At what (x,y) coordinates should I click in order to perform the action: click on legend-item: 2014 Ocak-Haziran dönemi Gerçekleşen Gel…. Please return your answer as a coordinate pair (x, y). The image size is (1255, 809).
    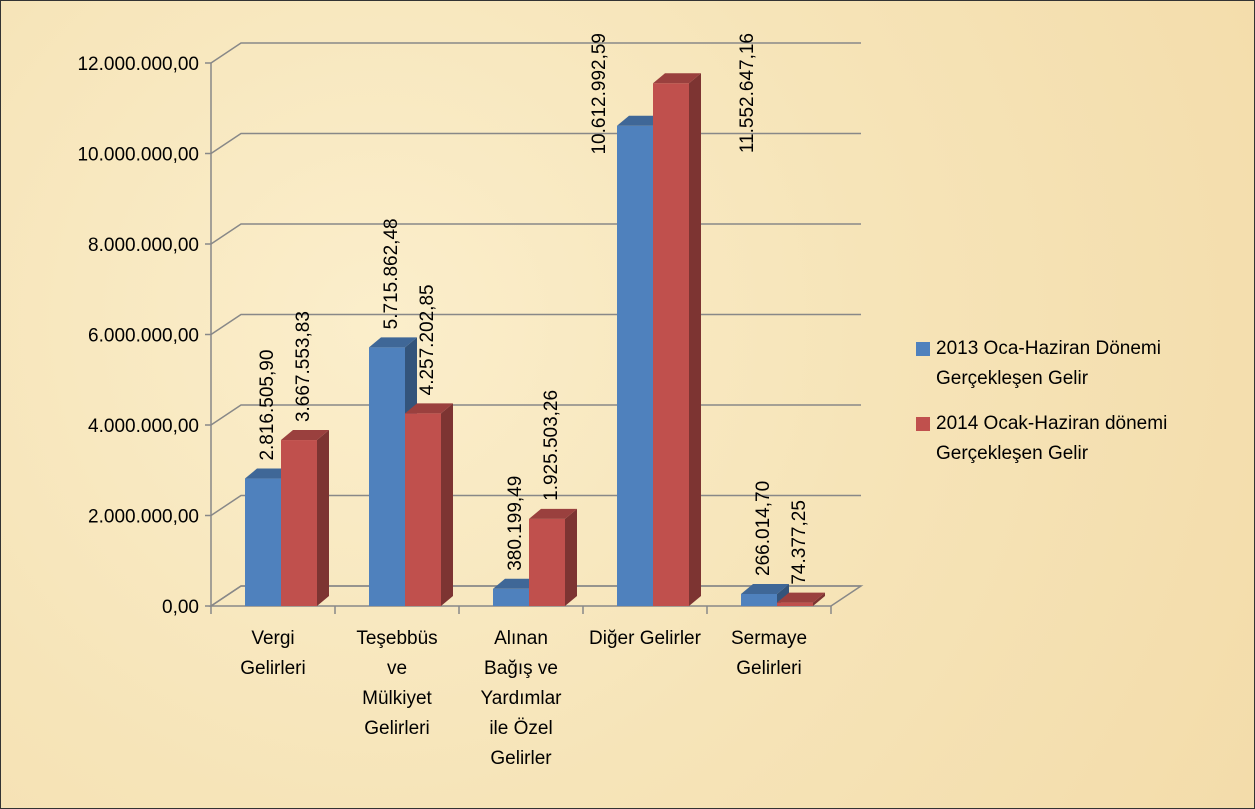
    Looking at the image, I should click on (1076, 439).